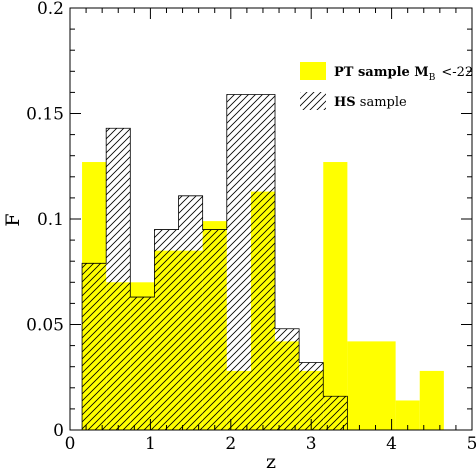 The image size is (476, 471). Describe the element at coordinates (271, 461) in the screenshot. I see `x-axis-label: z` at that location.